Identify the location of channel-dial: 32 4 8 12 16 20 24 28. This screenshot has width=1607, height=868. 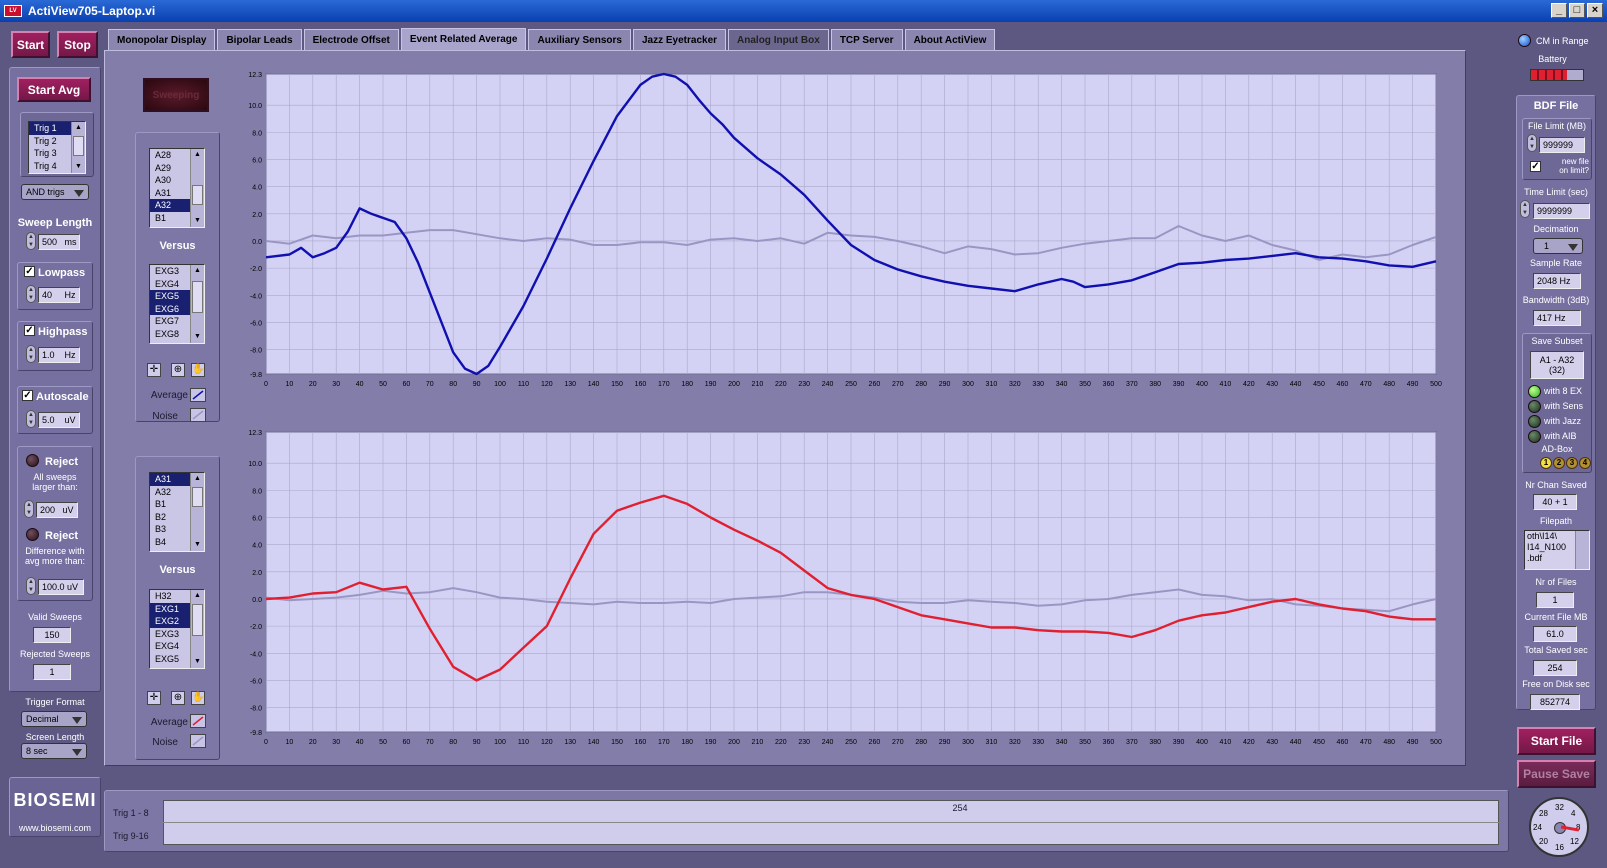
(1559, 827).